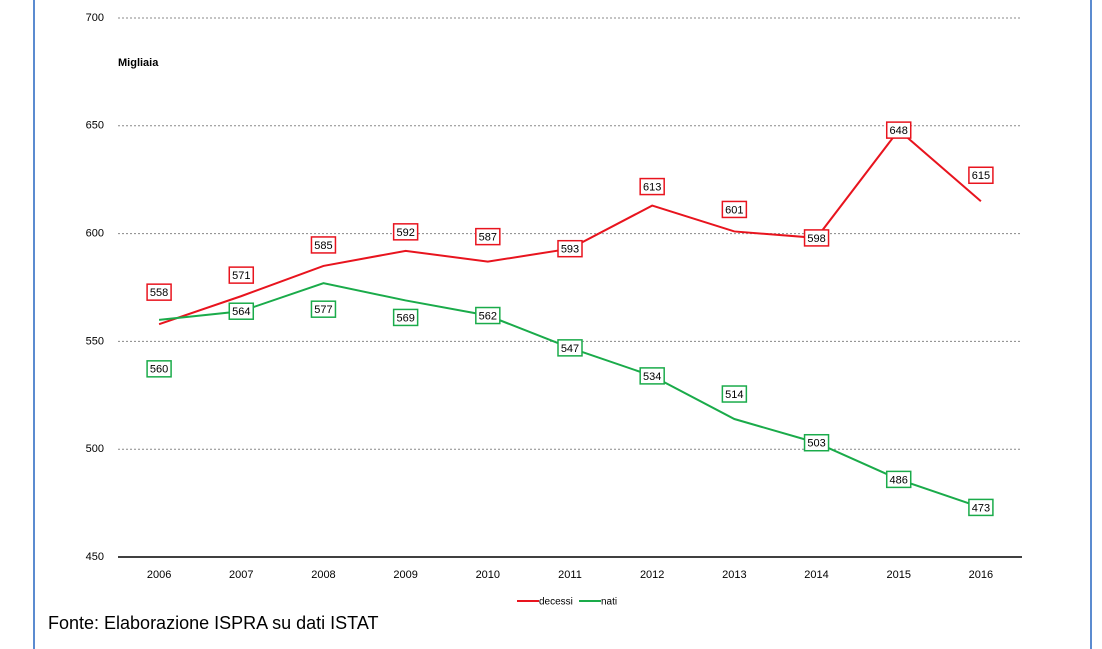 Image resolution: width=1102 pixels, height=649 pixels. Describe the element at coordinates (95, 557) in the screenshot. I see `y-tick-label: 450` at that location.